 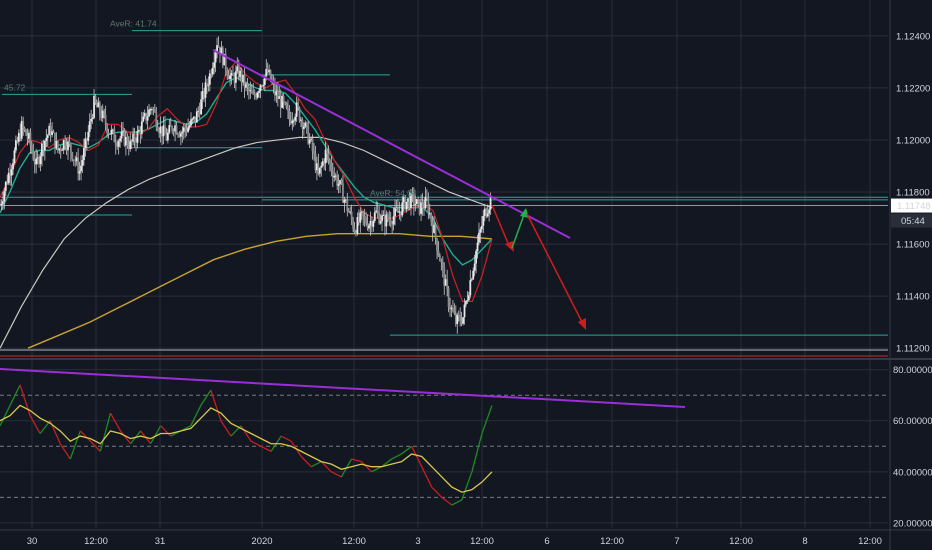 What do you see at coordinates (509, 246) in the screenshot?
I see `red-arrow-head` at bounding box center [509, 246].